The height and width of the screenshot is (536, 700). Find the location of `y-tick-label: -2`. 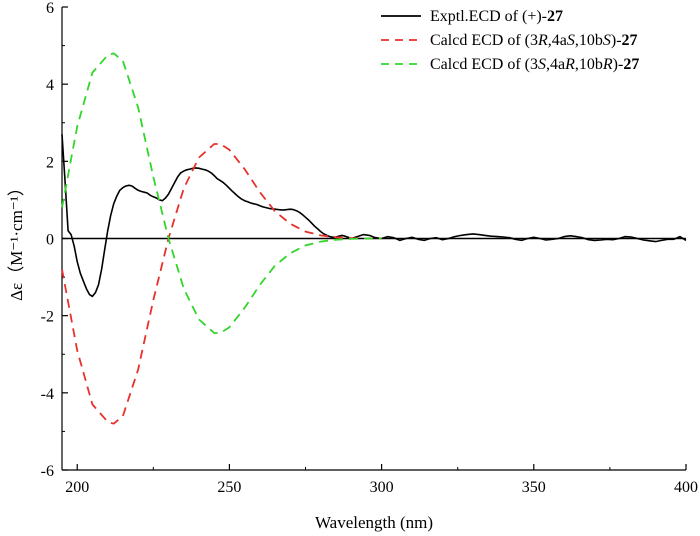

y-tick-label: -2 is located at coordinates (47, 317).